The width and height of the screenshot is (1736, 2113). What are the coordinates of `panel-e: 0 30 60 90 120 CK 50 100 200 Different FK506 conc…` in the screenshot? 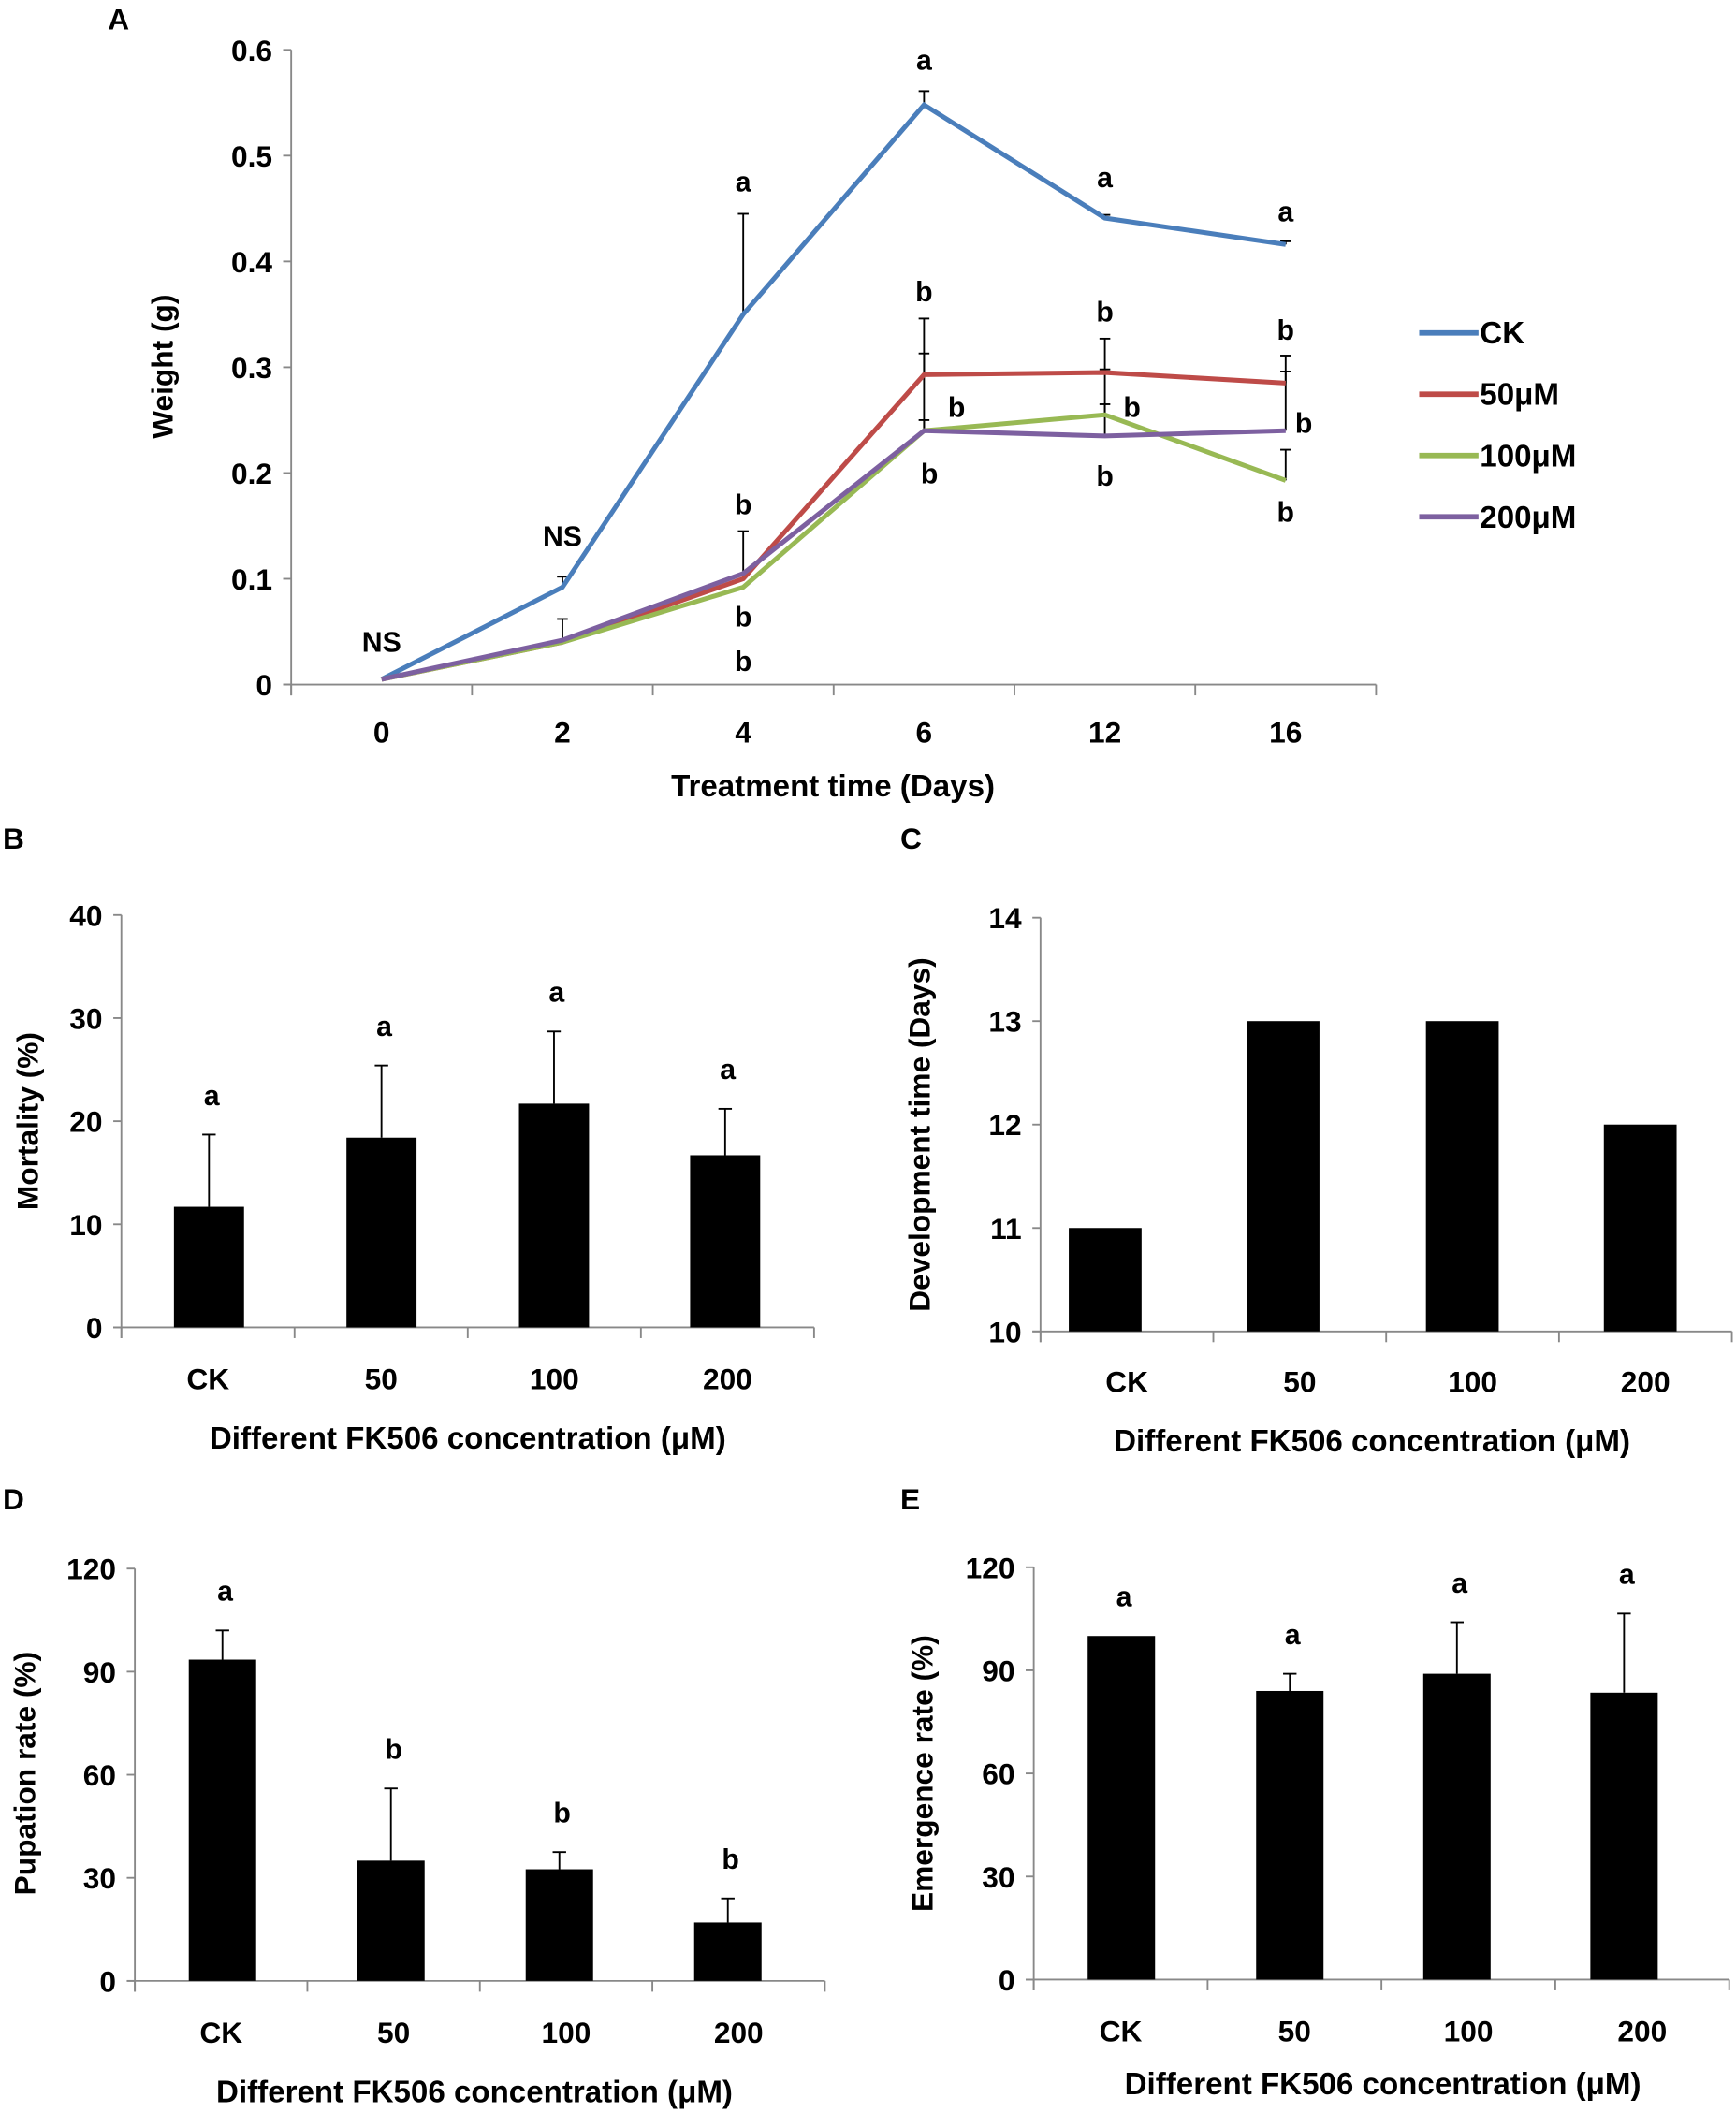 It's located at (1318, 1827).